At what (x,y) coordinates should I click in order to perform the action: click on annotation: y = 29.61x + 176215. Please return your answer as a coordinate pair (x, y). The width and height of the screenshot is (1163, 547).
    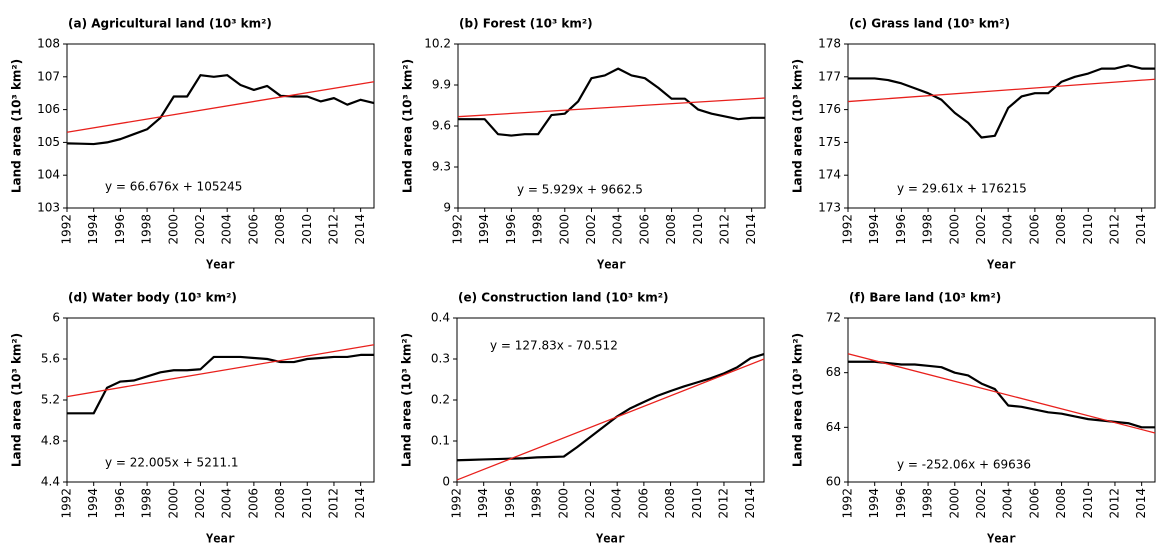
    Looking at the image, I should click on (962, 189).